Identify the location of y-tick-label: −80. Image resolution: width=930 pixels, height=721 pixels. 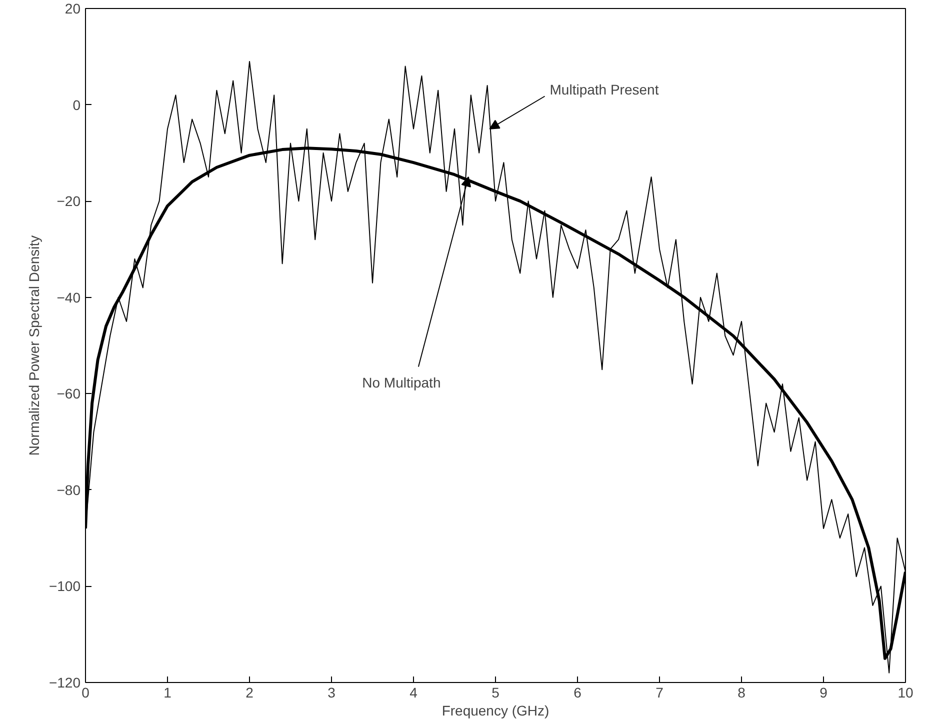
(68, 490).